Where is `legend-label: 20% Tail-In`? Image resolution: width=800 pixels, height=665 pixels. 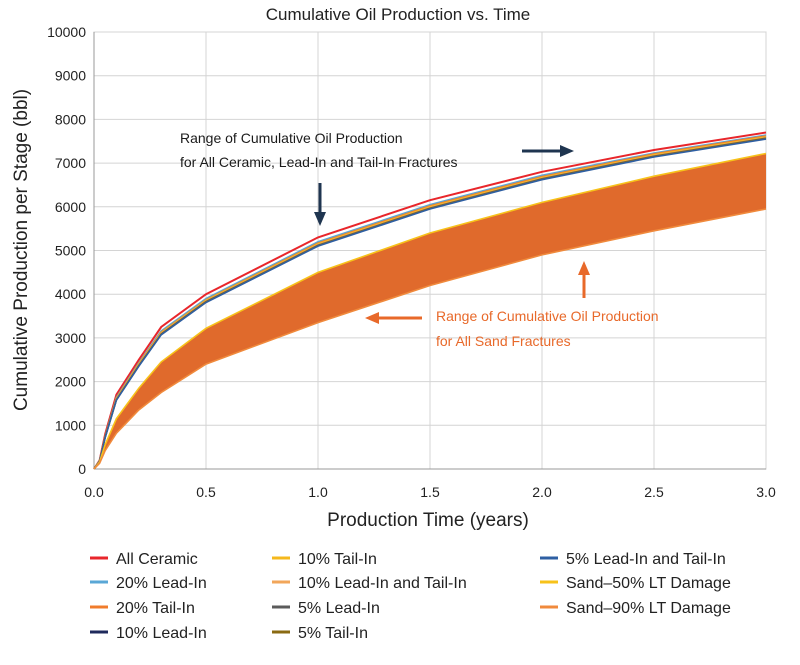
legend-label: 20% Tail-In is located at coordinates (155, 608).